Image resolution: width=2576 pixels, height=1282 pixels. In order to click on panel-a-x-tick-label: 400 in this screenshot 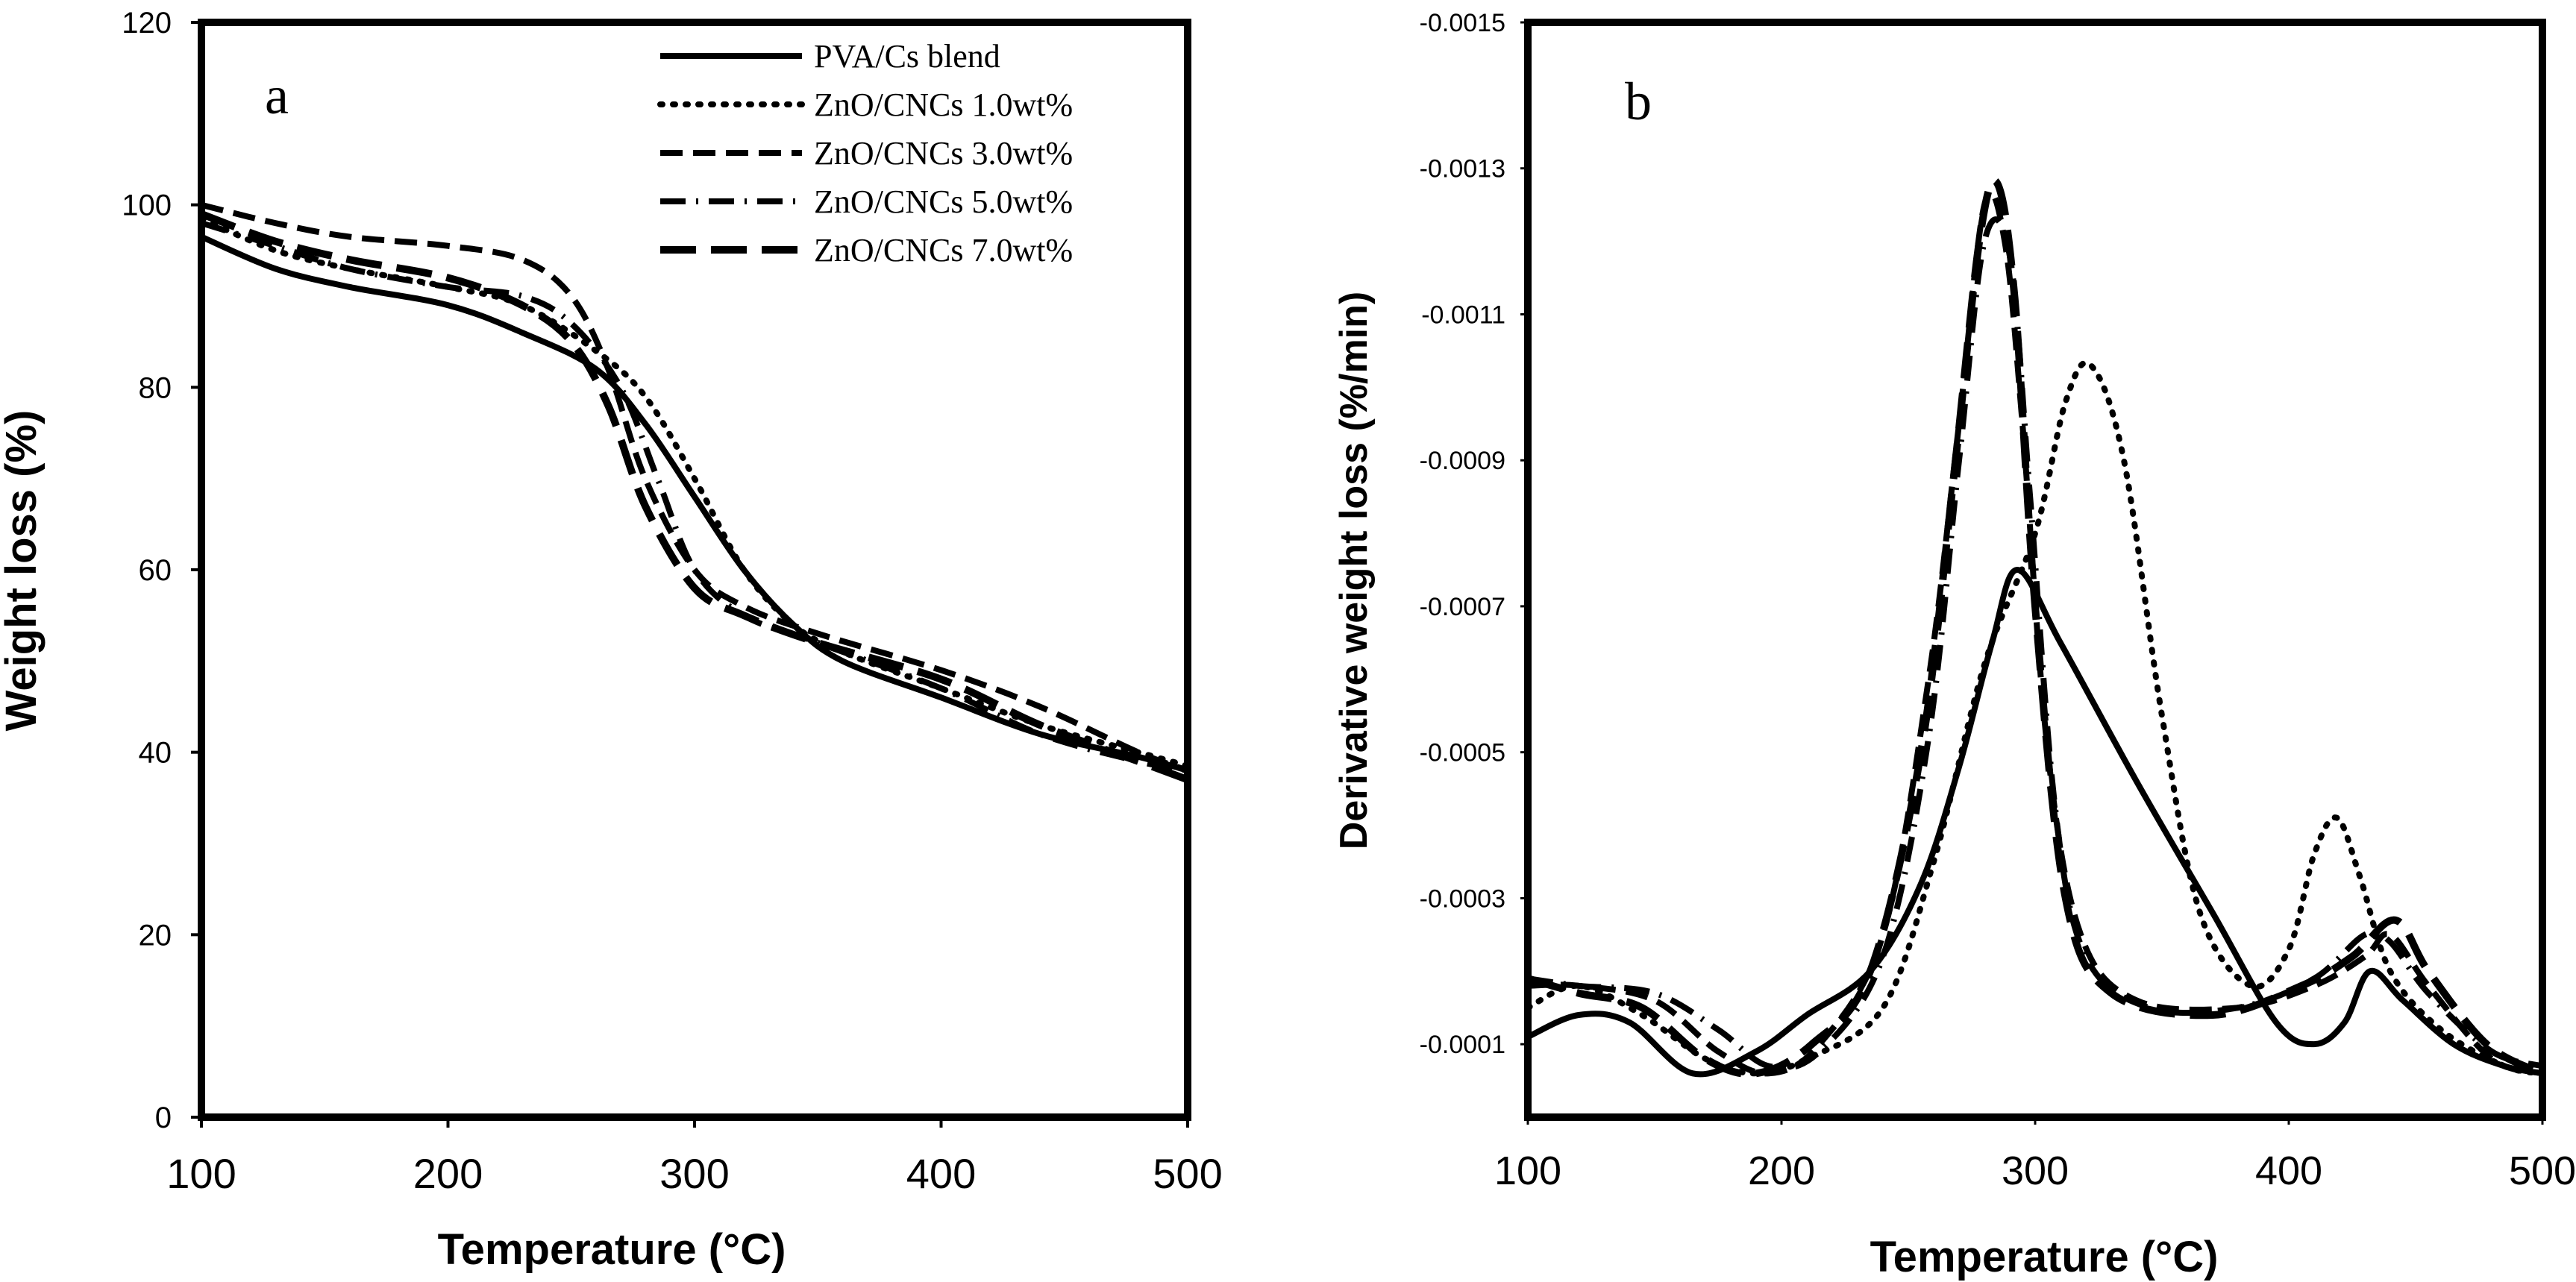, I will do `click(941, 1173)`.